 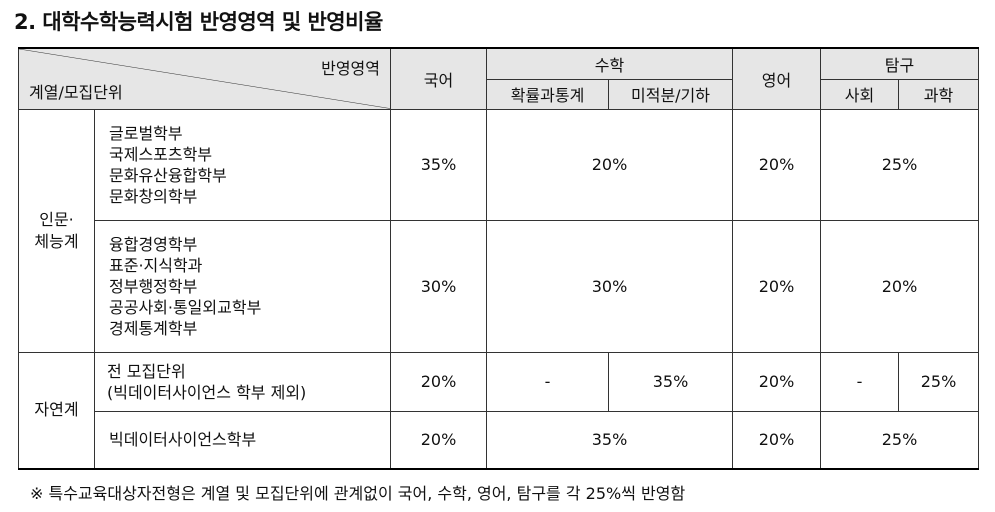 I want to click on header-korean: 국어, so click(x=438, y=78).